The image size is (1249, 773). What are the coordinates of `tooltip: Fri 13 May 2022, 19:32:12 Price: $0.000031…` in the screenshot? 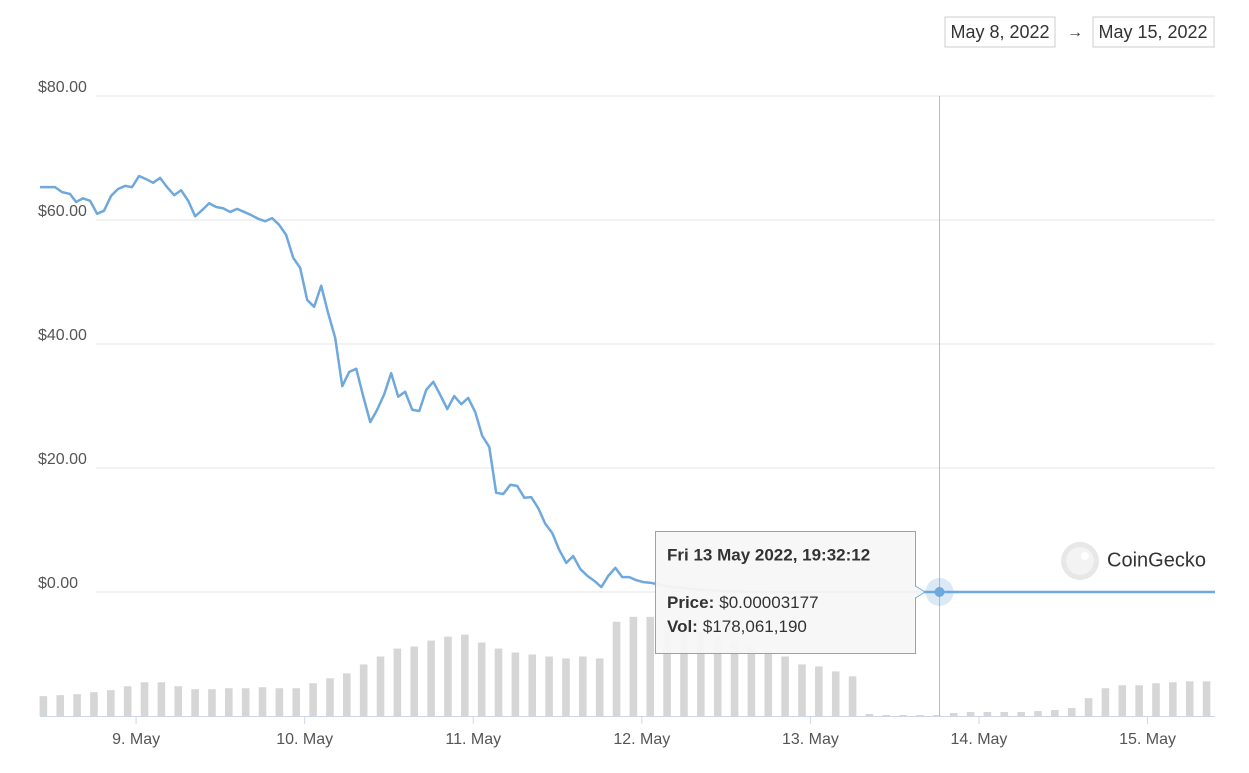 It's located at (790, 592).